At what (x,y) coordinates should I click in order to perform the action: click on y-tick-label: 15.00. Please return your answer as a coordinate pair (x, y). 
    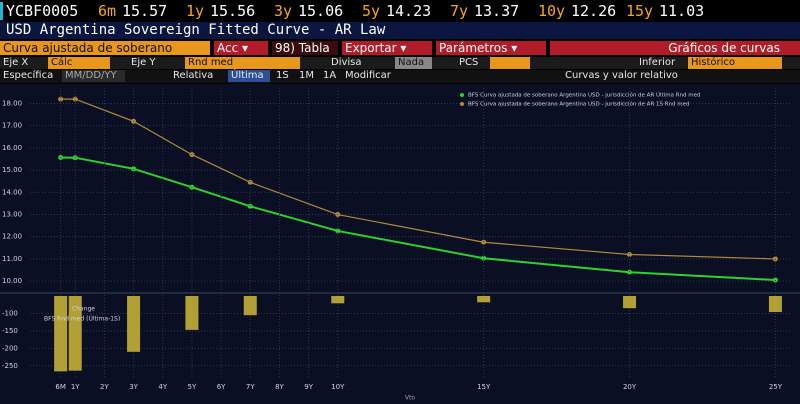
    Looking at the image, I should click on (12, 170).